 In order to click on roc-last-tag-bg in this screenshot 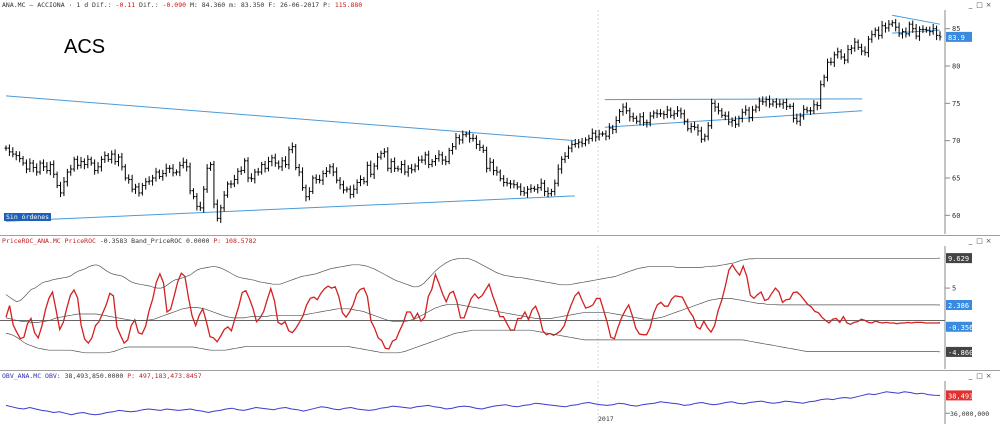, I will do `click(959, 326)`.